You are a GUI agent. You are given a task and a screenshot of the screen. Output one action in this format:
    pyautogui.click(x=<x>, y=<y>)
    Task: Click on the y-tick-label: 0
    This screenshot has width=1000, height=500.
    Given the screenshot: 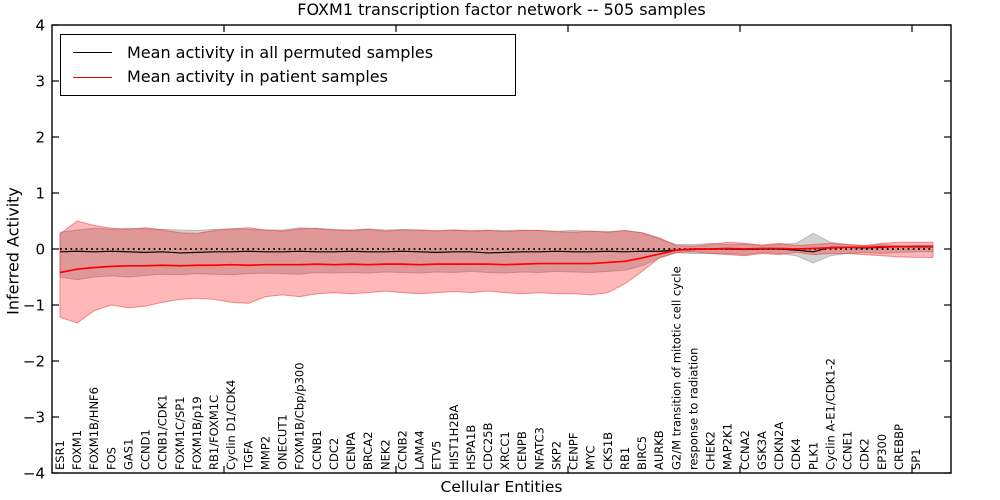 What is the action you would take?
    pyautogui.click(x=40, y=250)
    